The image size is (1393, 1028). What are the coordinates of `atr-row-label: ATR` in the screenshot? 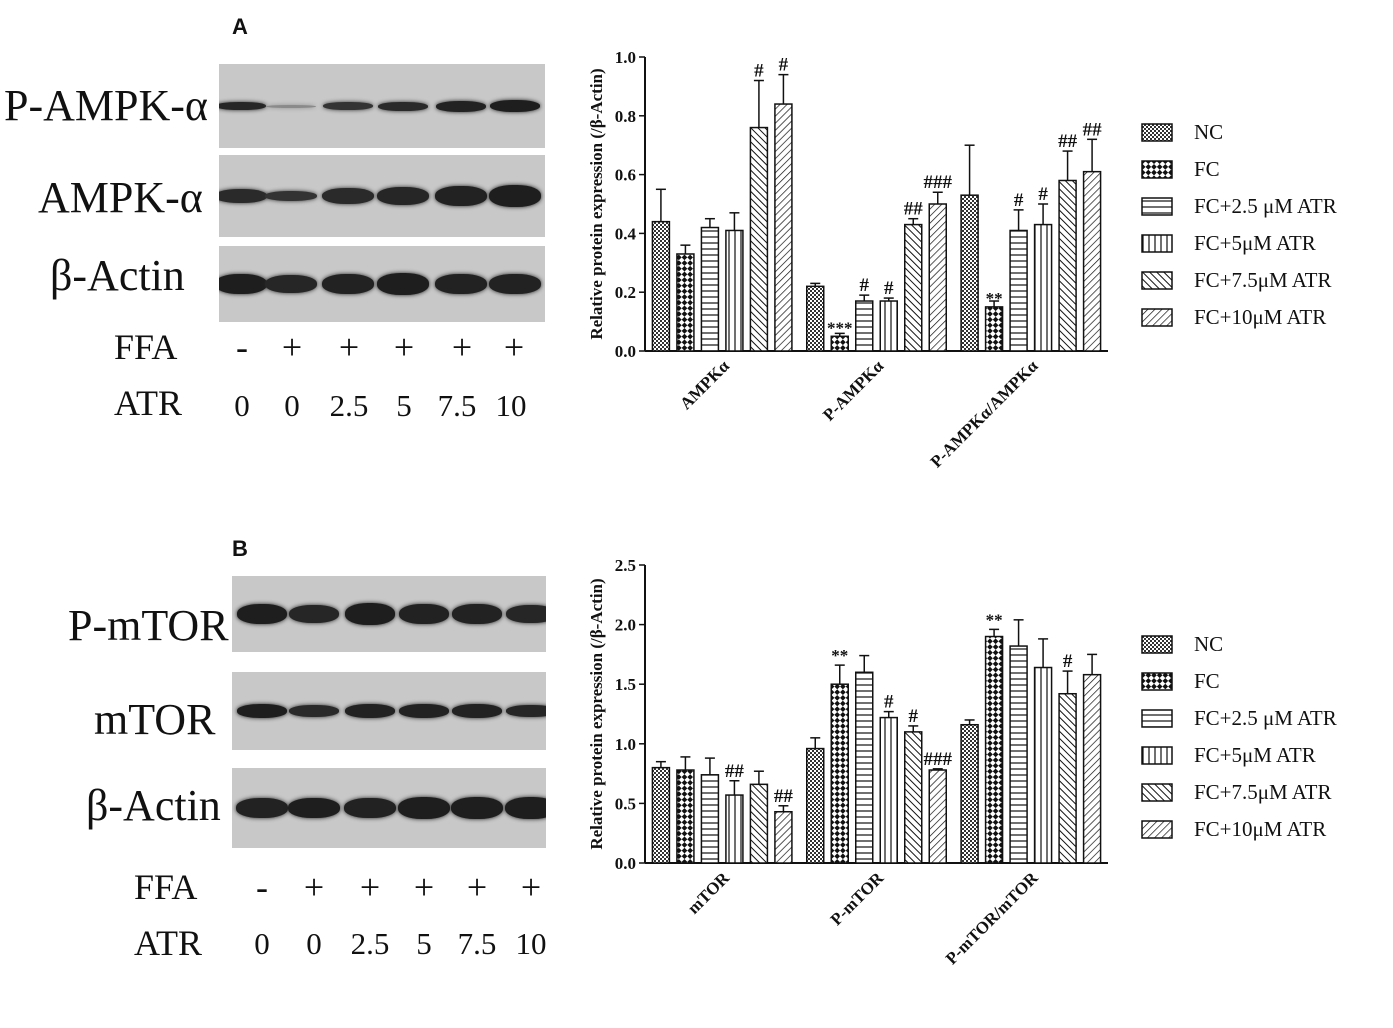 It's located at (148, 403).